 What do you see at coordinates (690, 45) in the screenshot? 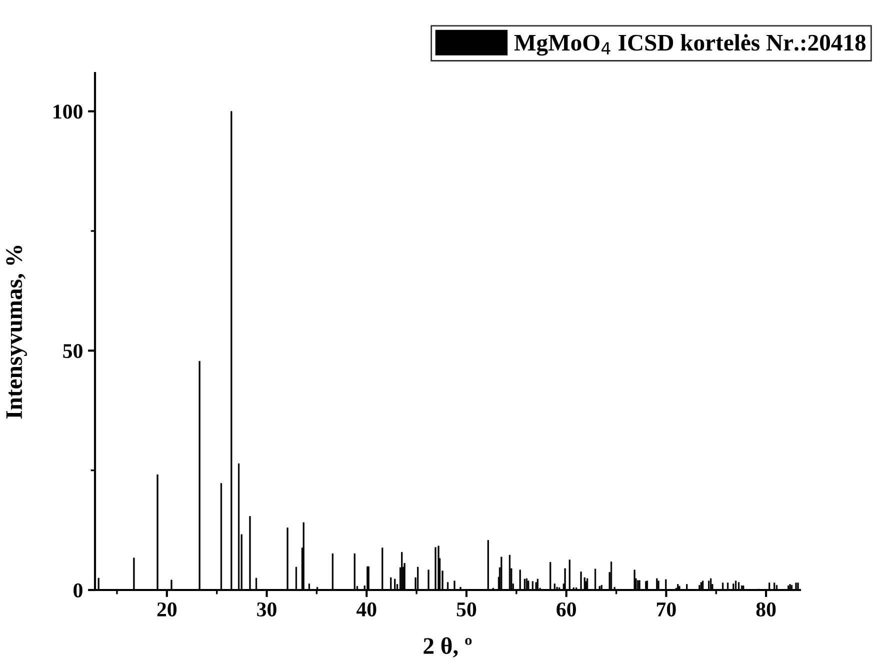
I see `legend-label: MgMoO$_{4}$ ICSD kortelės Nr.:20418` at bounding box center [690, 45].